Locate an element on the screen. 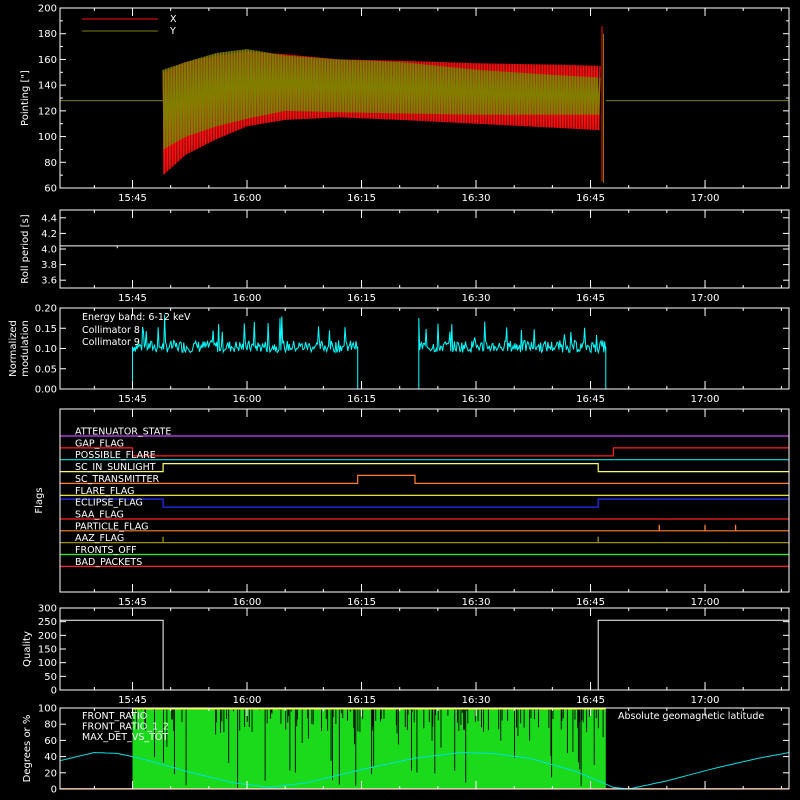  quality-y-tick-label: 0 is located at coordinates (54, 691).